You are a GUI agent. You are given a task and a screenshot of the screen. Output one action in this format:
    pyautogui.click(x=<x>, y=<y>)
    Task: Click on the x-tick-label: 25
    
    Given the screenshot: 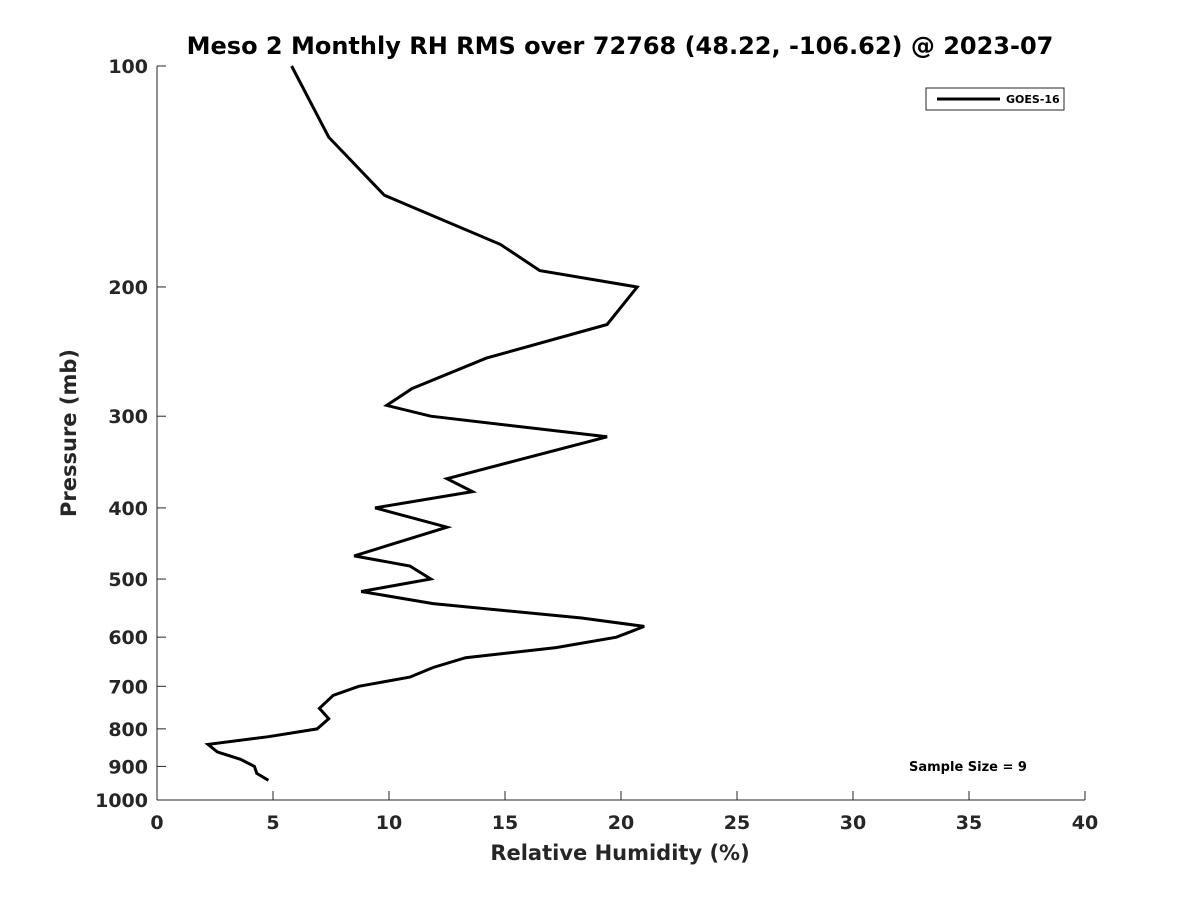 What is the action you would take?
    pyautogui.click(x=737, y=823)
    